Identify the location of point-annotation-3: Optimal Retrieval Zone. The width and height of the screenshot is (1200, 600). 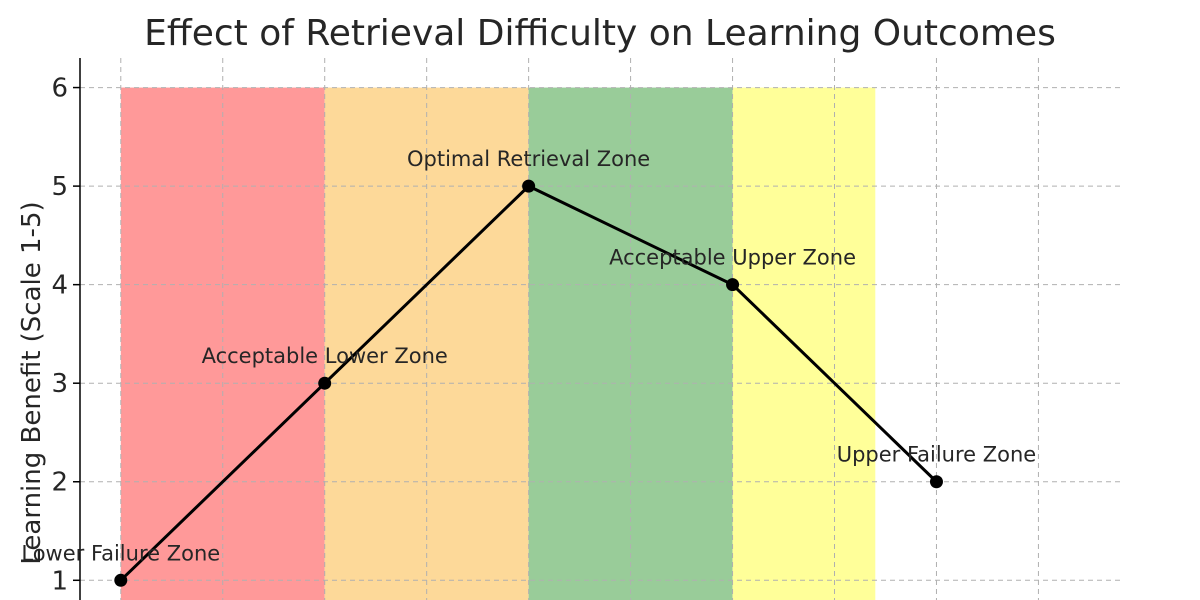
(528, 159).